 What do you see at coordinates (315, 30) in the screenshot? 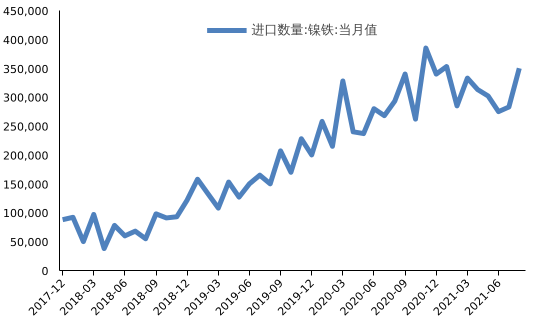
I see `legend-label: 进口数量:镍铁:当月值` at bounding box center [315, 30].